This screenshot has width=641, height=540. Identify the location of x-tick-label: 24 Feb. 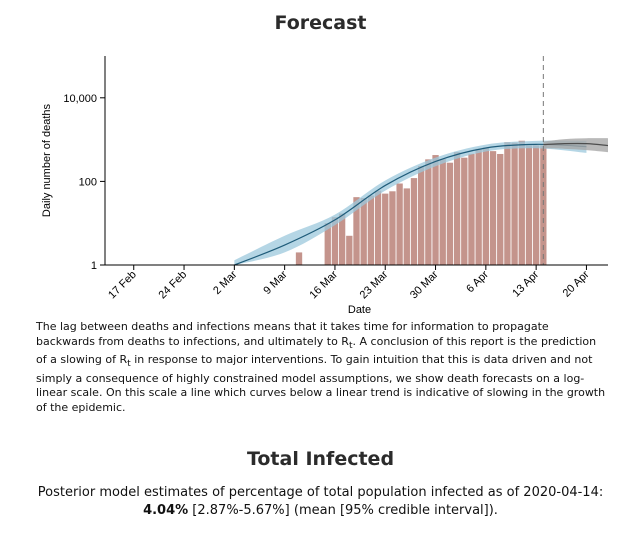
(172, 285).